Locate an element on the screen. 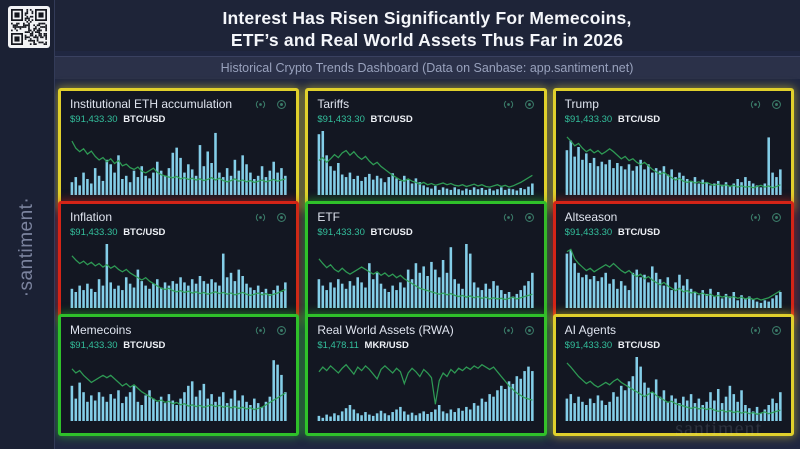  qr-code is located at coordinates (29, 27).